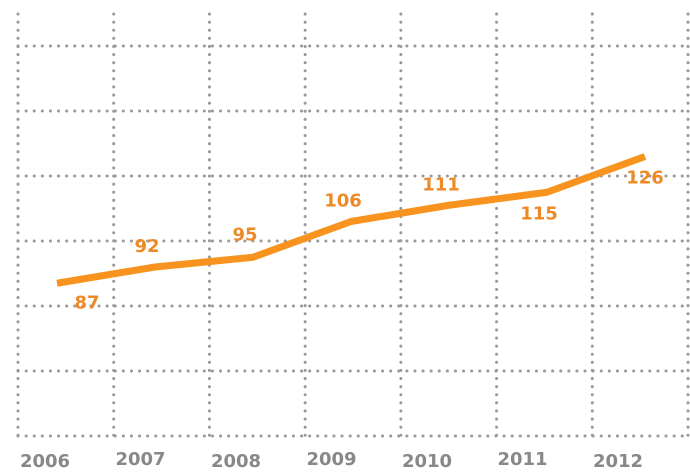  I want to click on x-tick-label: 2012, so click(618, 461).